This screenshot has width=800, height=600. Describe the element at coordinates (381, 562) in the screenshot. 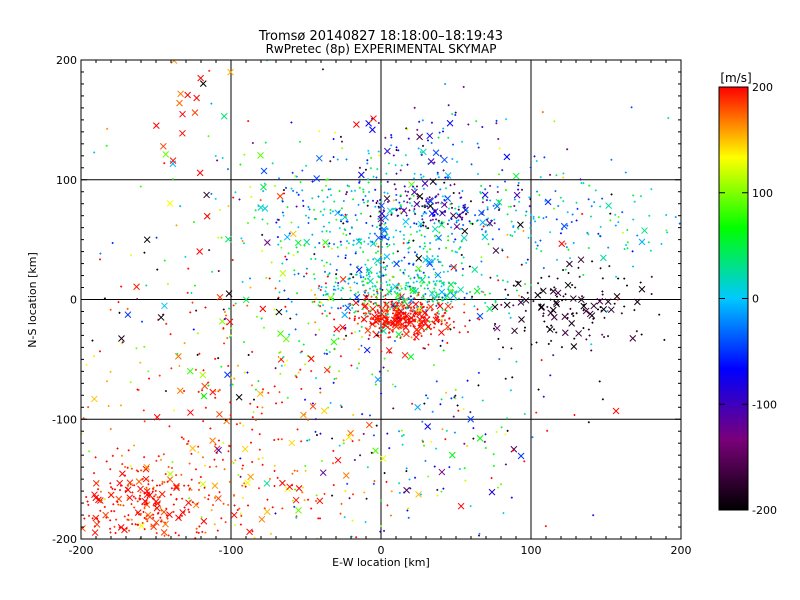

I see `x-axis-label: E-W location [km]` at that location.